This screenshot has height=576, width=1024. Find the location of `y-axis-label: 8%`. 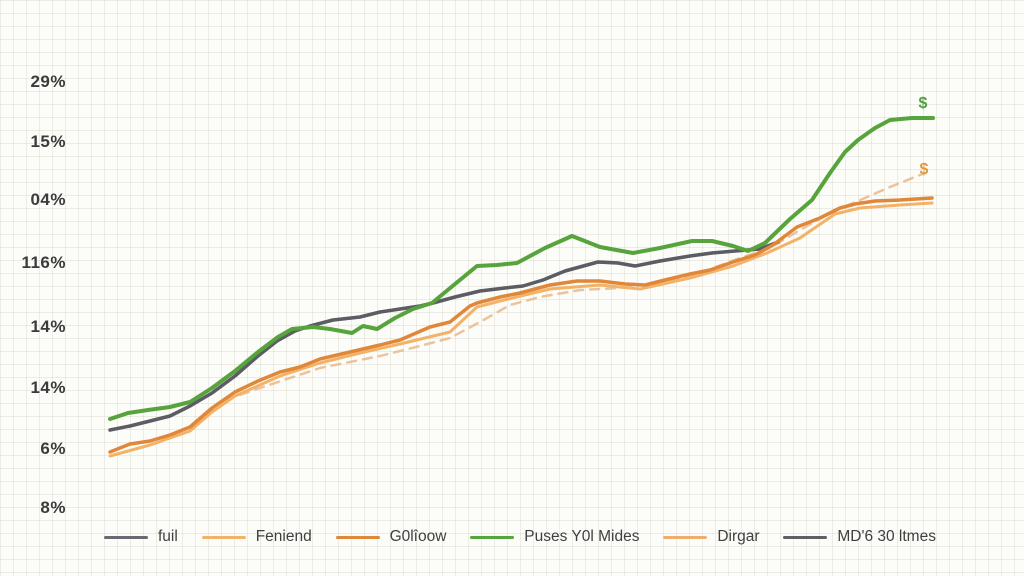

y-axis-label: 8% is located at coordinates (53, 507).